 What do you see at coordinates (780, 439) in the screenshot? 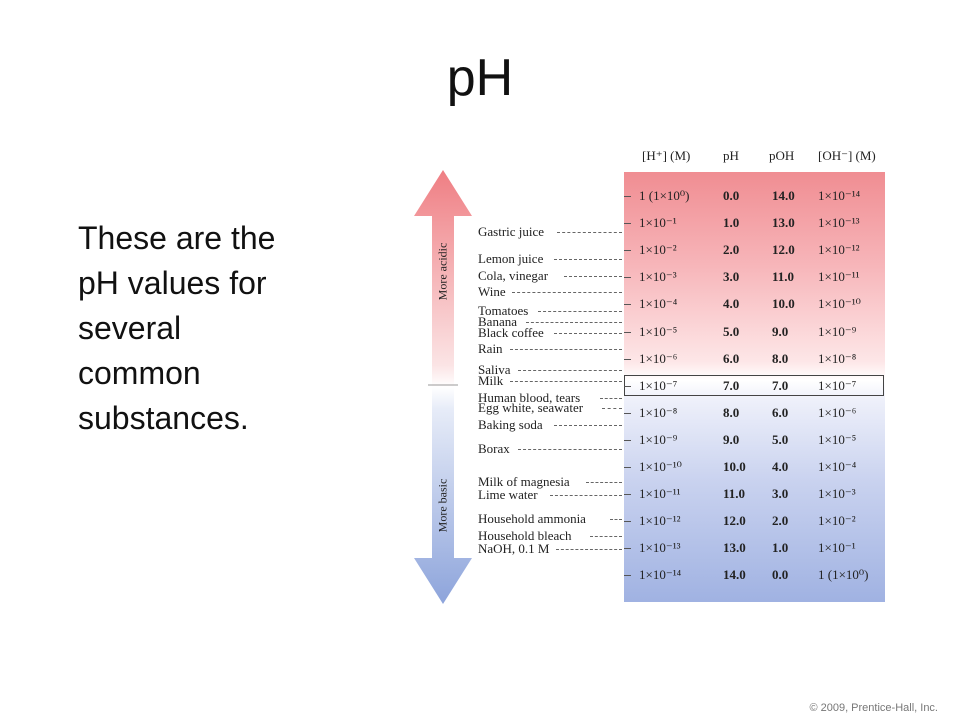
I see `poh-cell: 5.0` at bounding box center [780, 439].